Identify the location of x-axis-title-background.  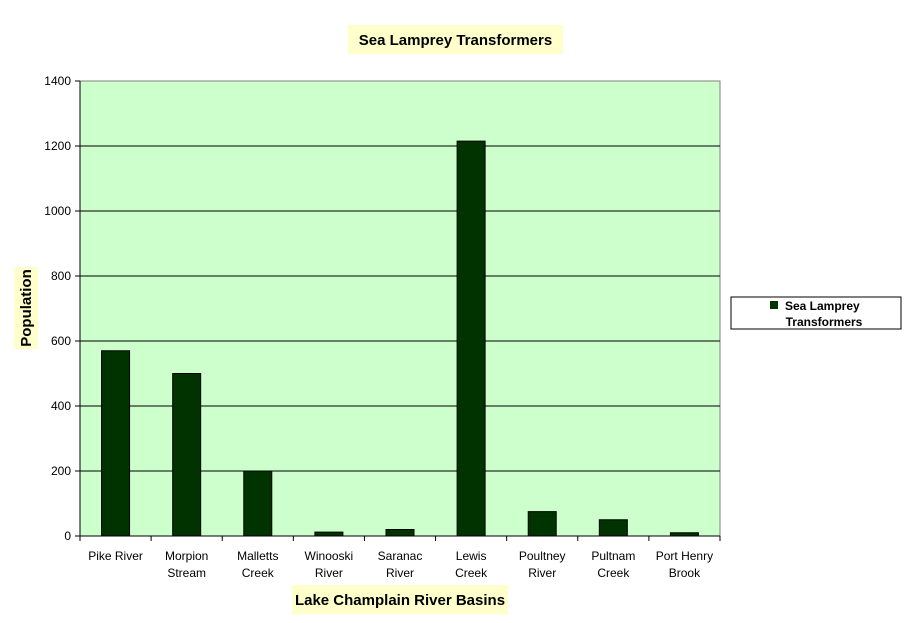
(400, 599).